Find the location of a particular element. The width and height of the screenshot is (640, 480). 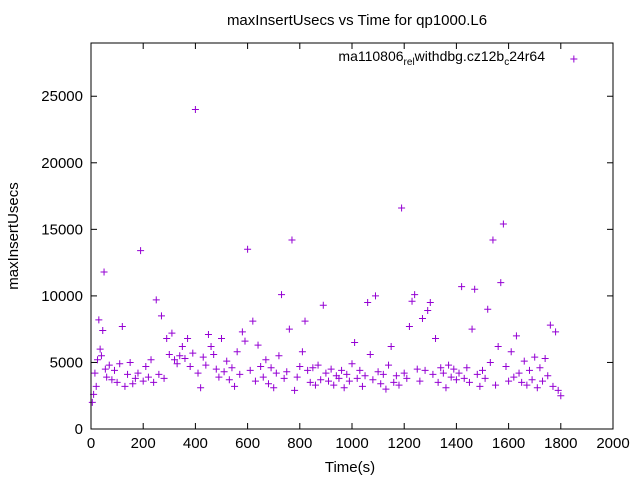

x-tick-label: 600 is located at coordinates (247, 443).